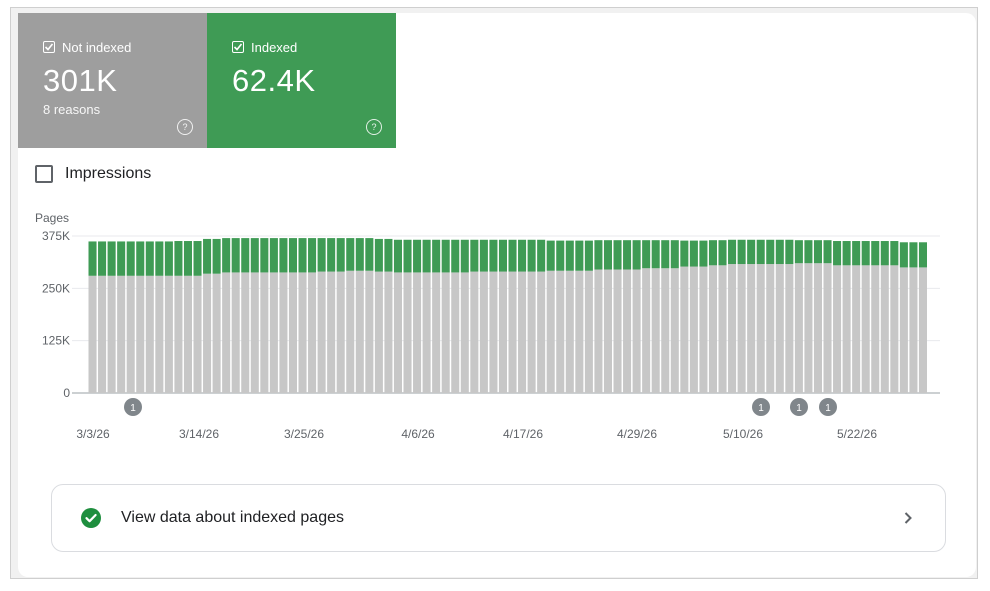 This screenshot has width=990, height=591. Describe the element at coordinates (857, 434) in the screenshot. I see `x-tick-label: 5/22/26` at that location.